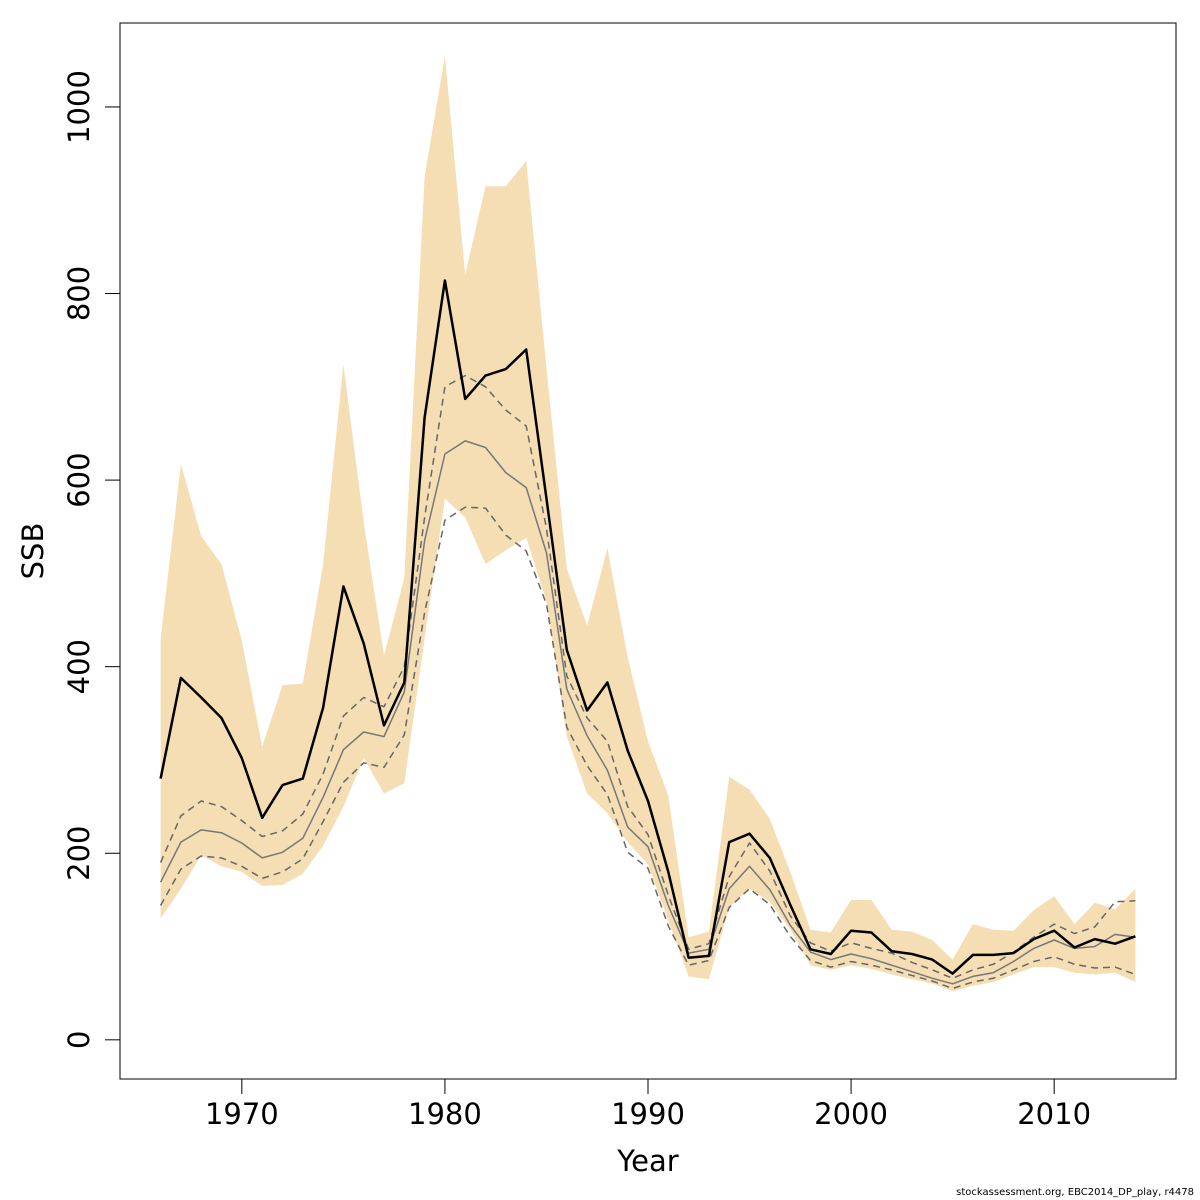 The height and width of the screenshot is (1200, 1200). I want to click on x-axis: 1970 1980 1990 2000 2010, so click(648, 1104).